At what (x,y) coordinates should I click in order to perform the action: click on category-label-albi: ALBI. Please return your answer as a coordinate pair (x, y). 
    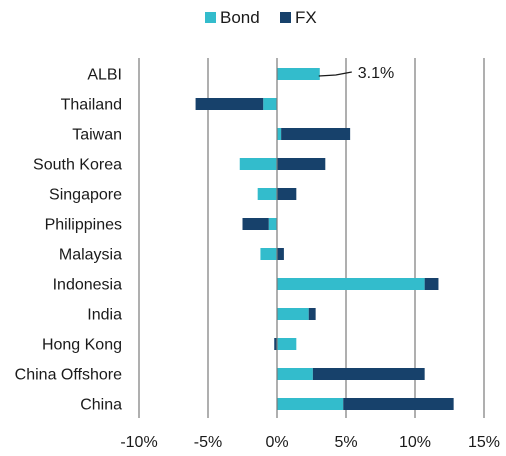
    Looking at the image, I should click on (104, 75).